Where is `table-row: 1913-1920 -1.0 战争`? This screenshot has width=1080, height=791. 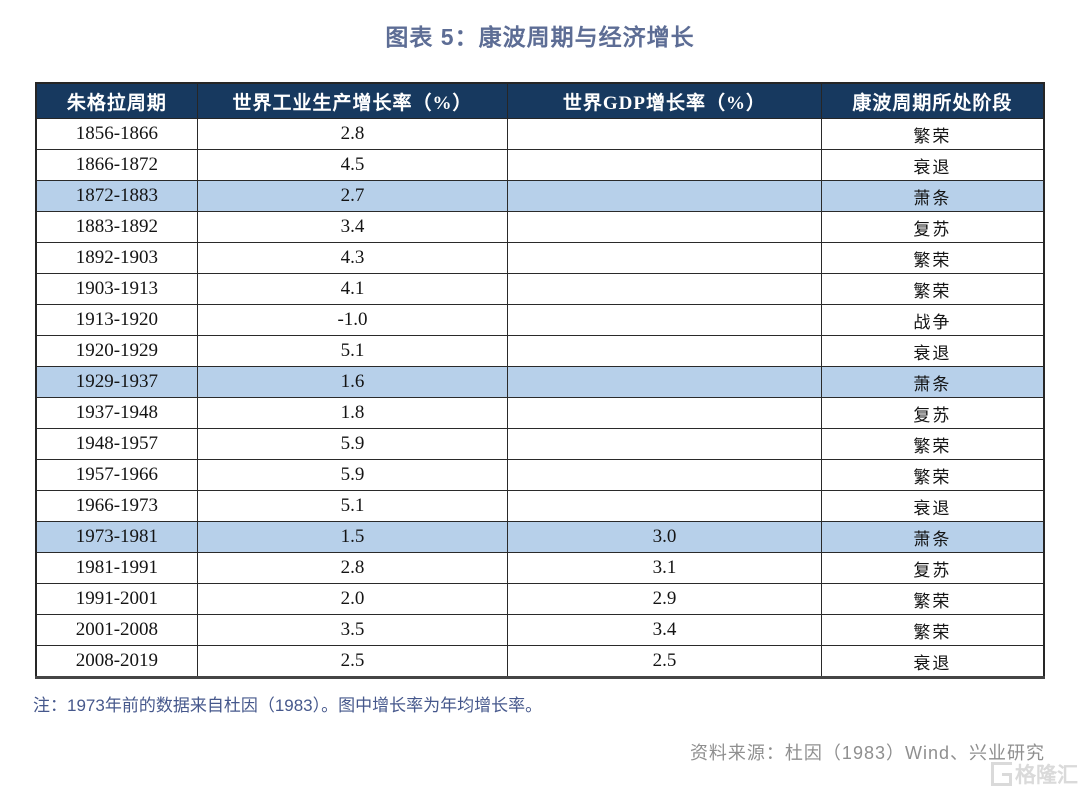 table-row: 1913-1920 -1.0 战争 is located at coordinates (540, 320).